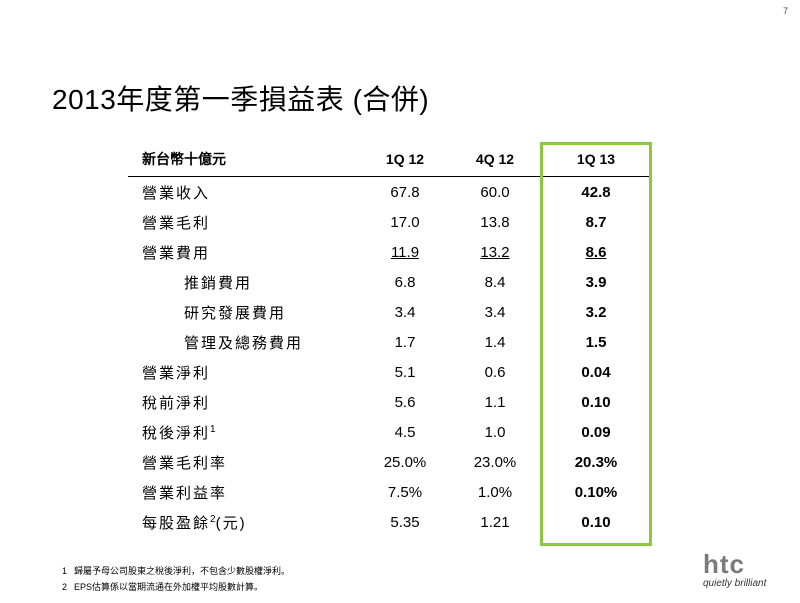 The height and width of the screenshot is (603, 800). What do you see at coordinates (495, 192) in the screenshot?
I see `cell-4q12: 60.0` at bounding box center [495, 192].